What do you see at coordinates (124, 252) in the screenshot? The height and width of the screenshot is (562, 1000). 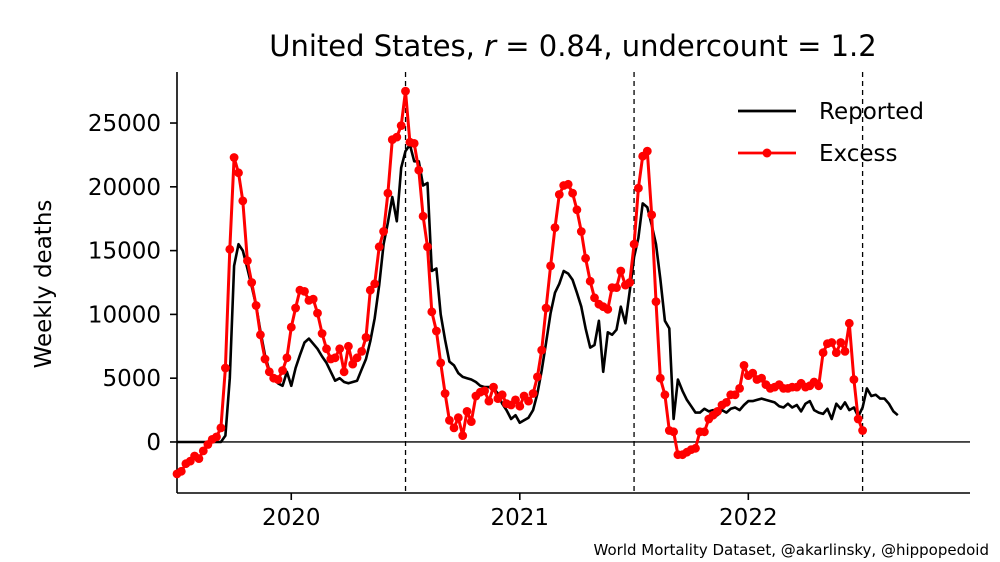 I see `y-tick-label-15000: 15000` at bounding box center [124, 252].